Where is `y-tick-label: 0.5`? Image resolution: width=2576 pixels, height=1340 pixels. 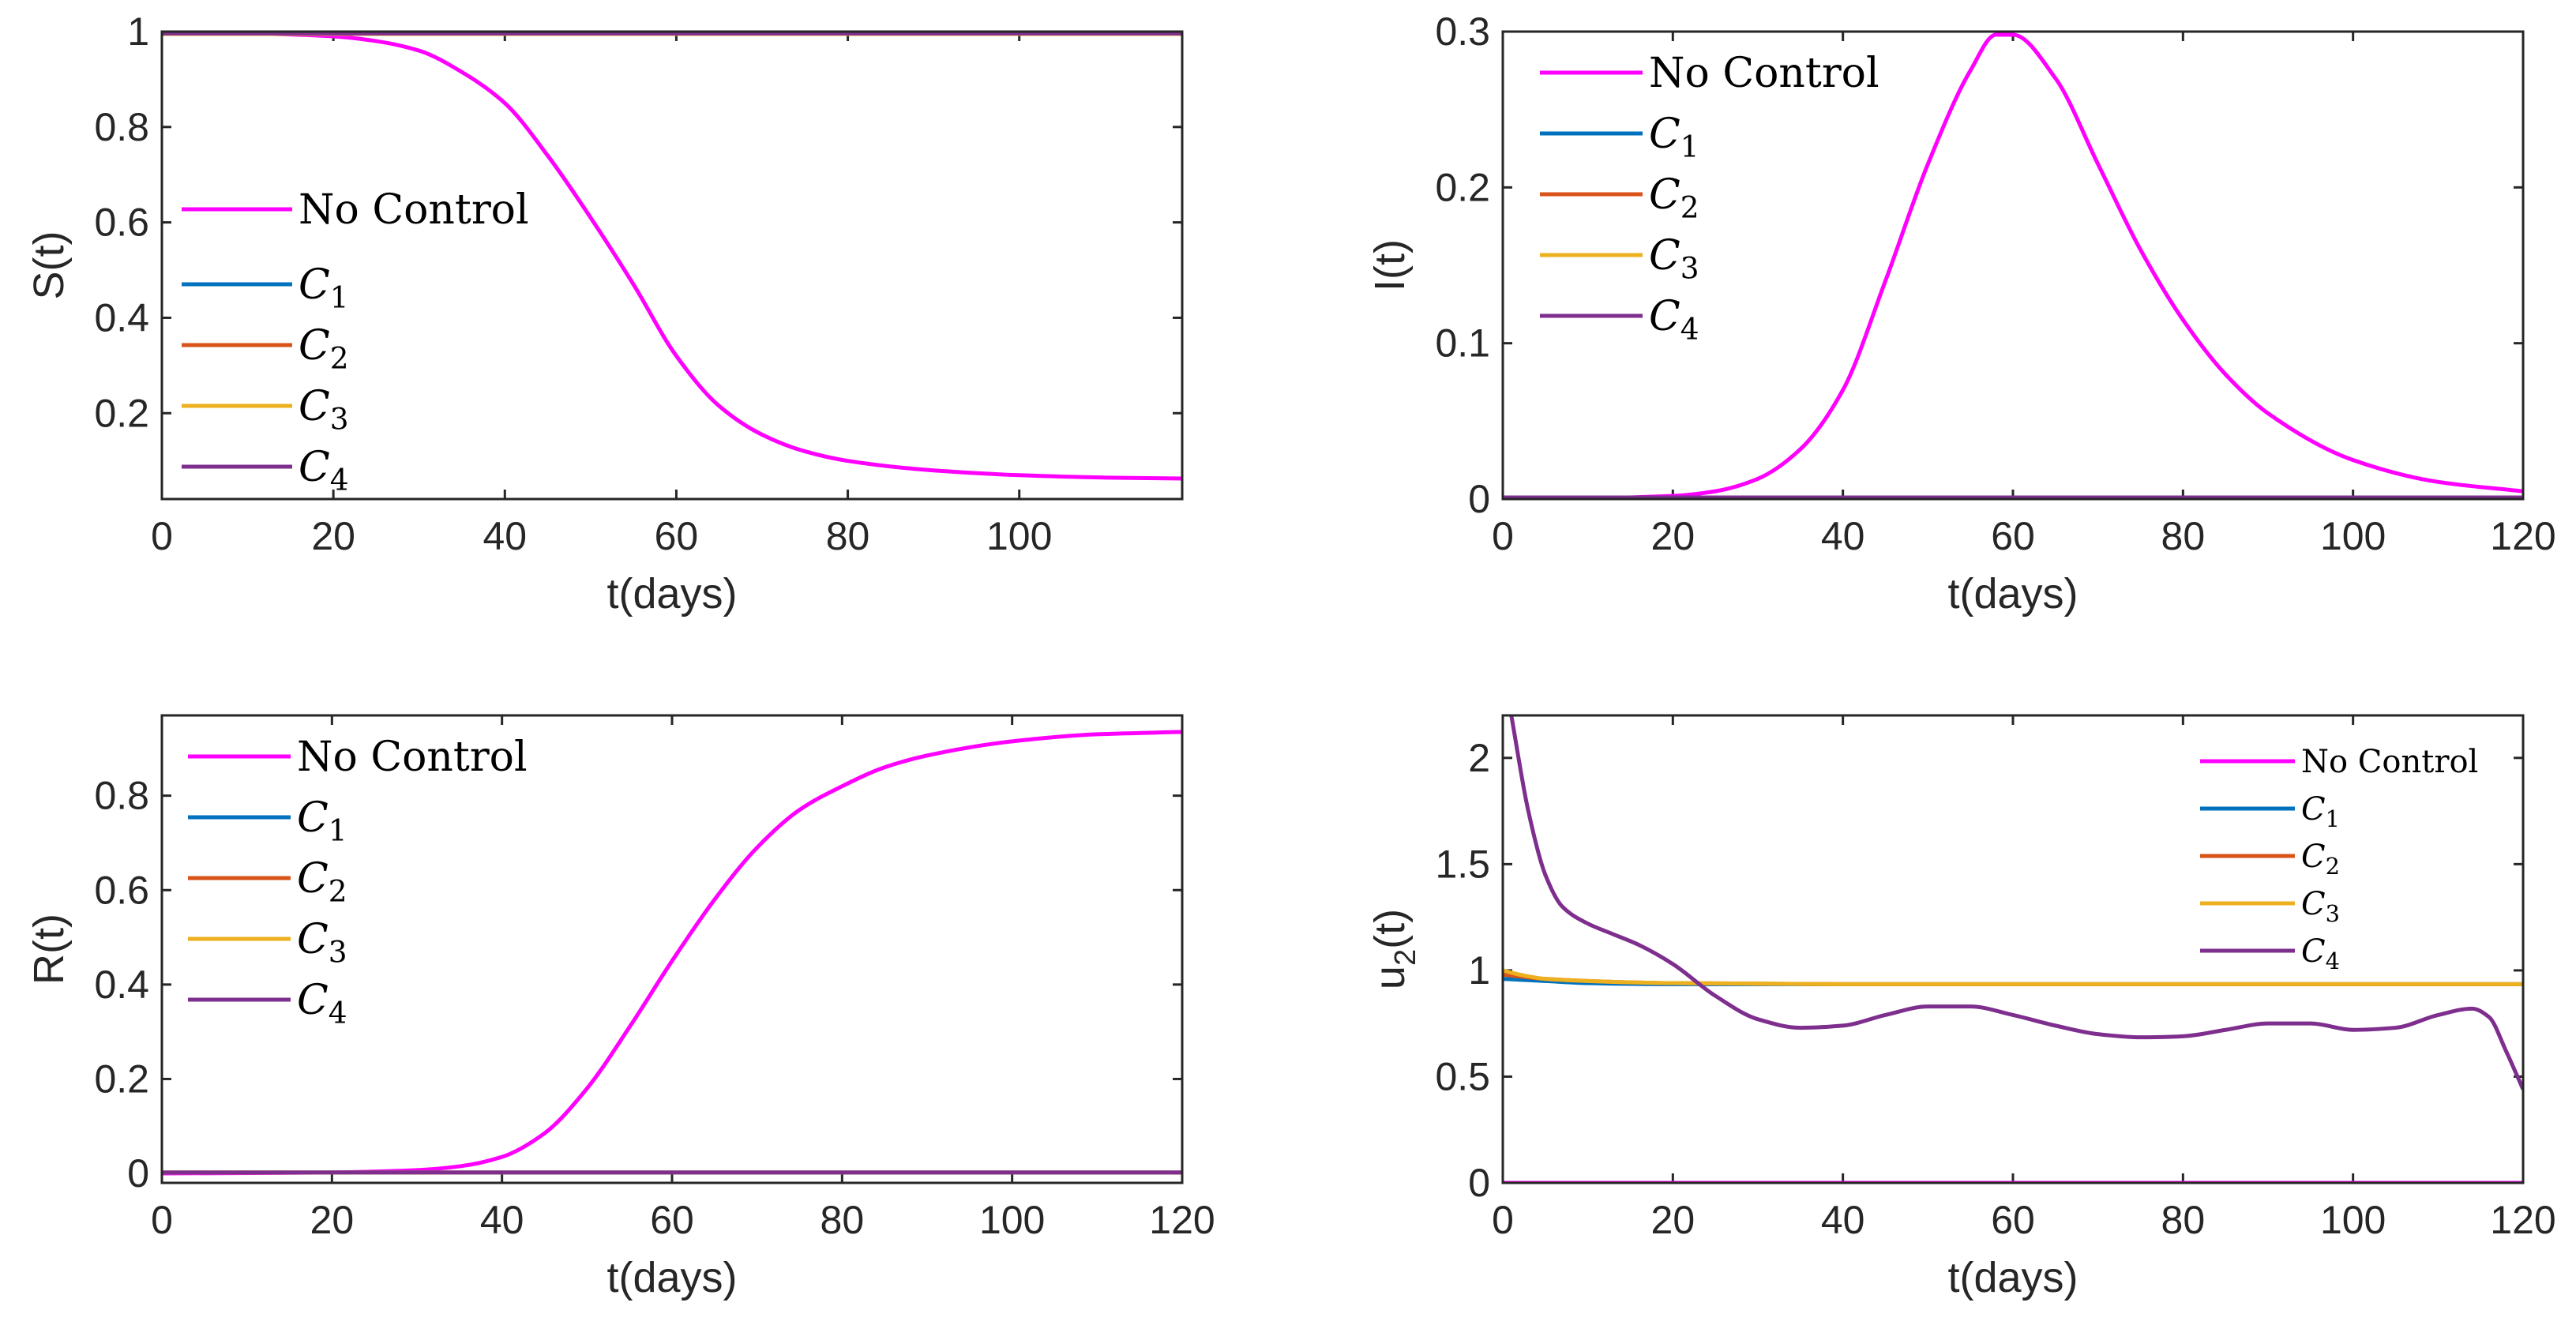
y-tick-label: 0.5 is located at coordinates (1462, 1076).